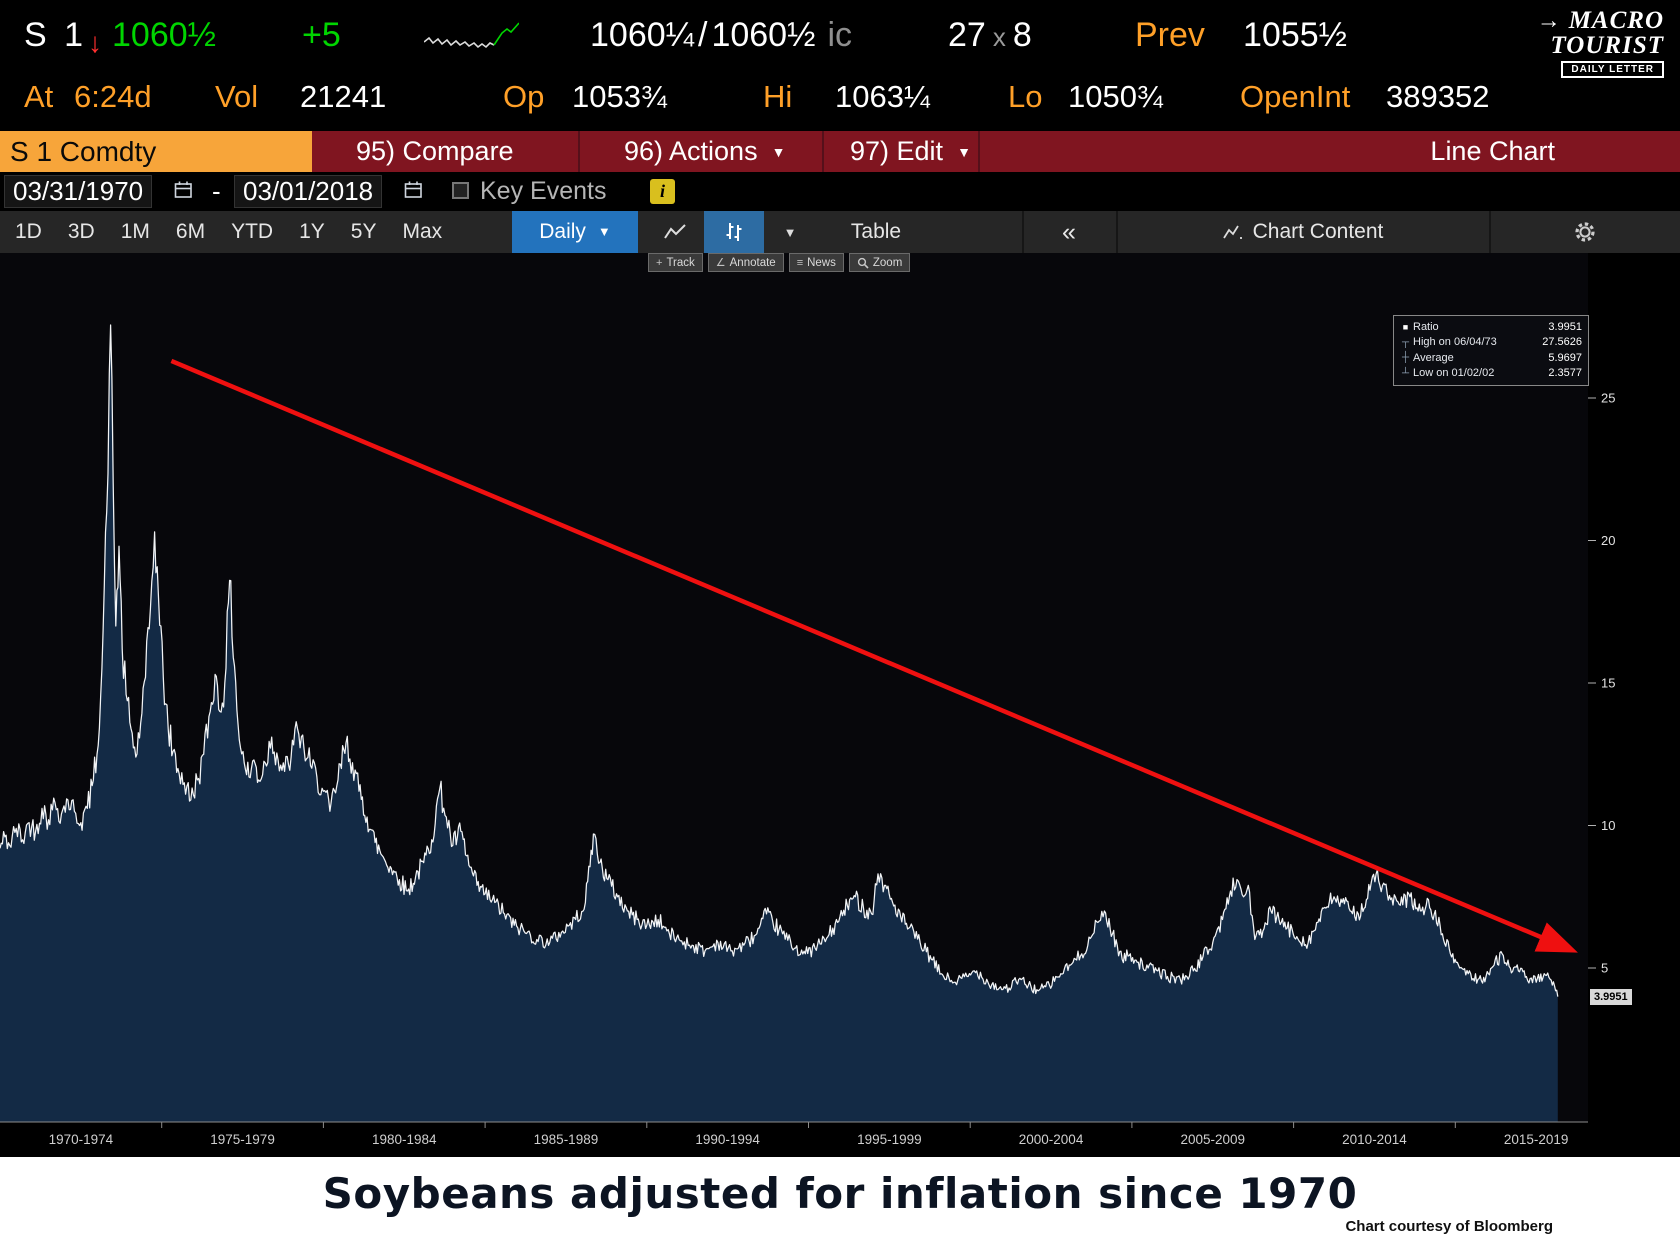 The width and height of the screenshot is (1680, 1243). What do you see at coordinates (113, 96) in the screenshot?
I see `at-time-value: 6:24d` at bounding box center [113, 96].